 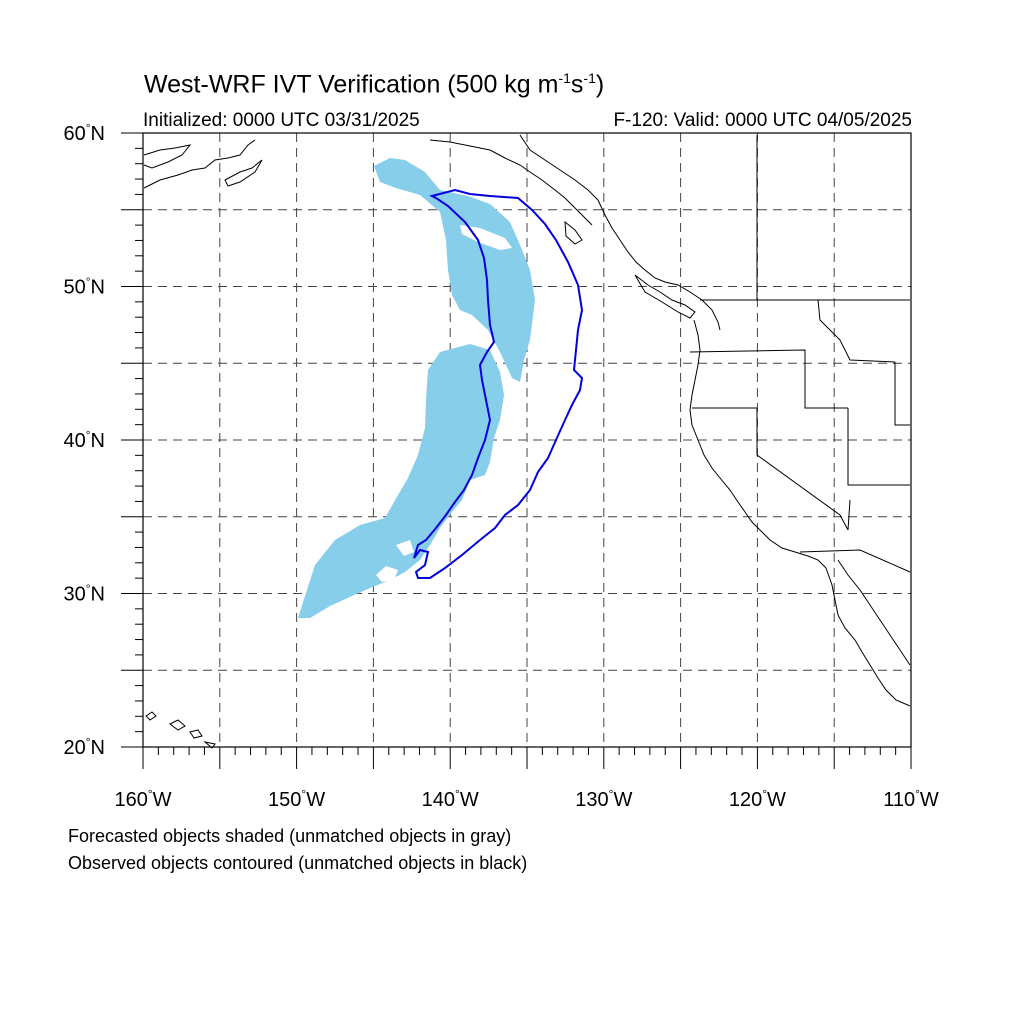 I want to click on valid-time-label: F-120: Valid: 0000 UTC 04/05/2025, so click(x=762, y=120).